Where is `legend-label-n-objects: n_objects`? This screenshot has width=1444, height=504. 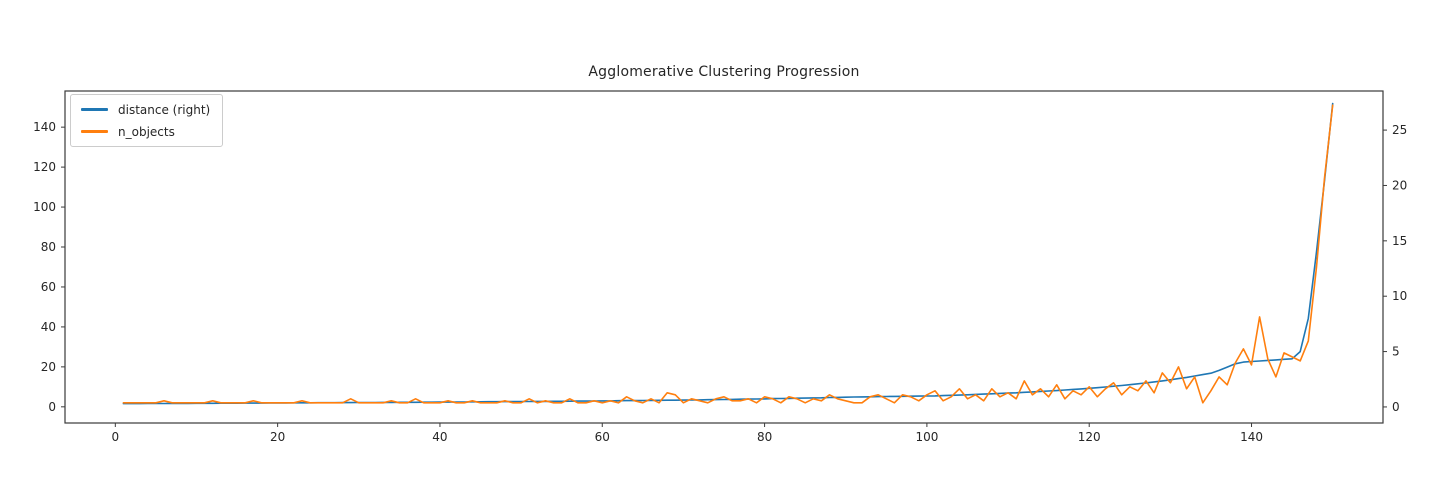 legend-label-n-objects: n_objects is located at coordinates (146, 131).